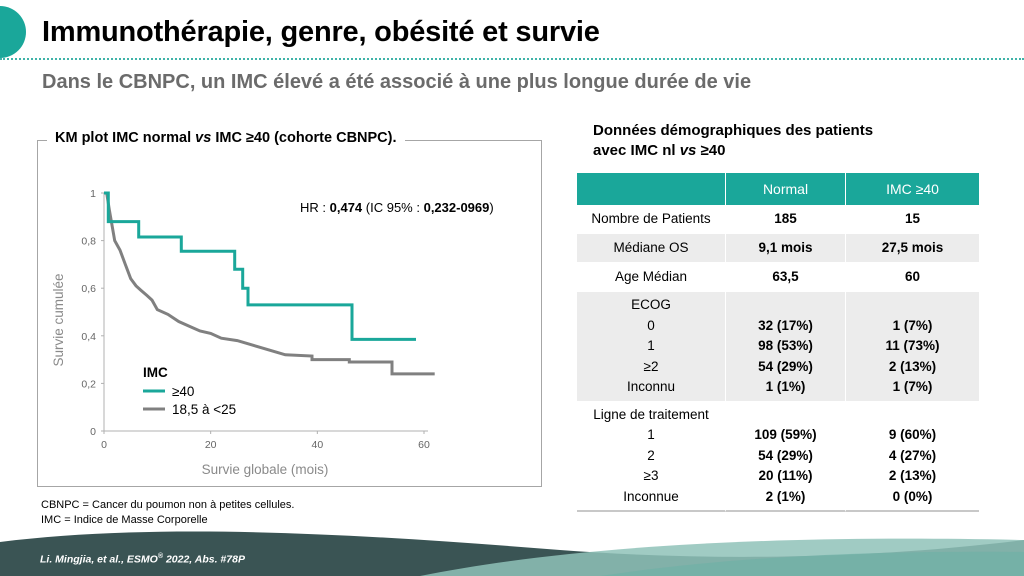  What do you see at coordinates (125, 138) in the screenshot?
I see `km-title-part1: KM plot IMC normal` at bounding box center [125, 138].